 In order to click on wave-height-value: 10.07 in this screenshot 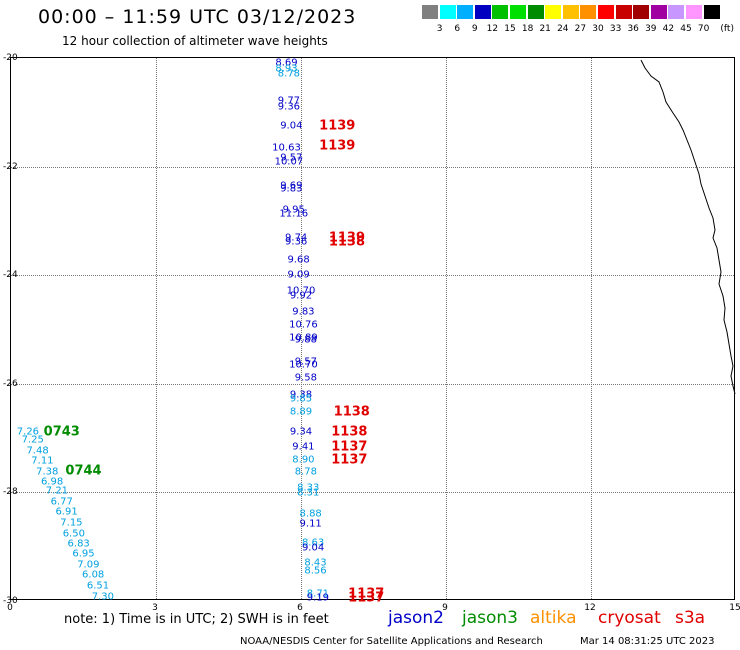, I will do `click(289, 162)`.